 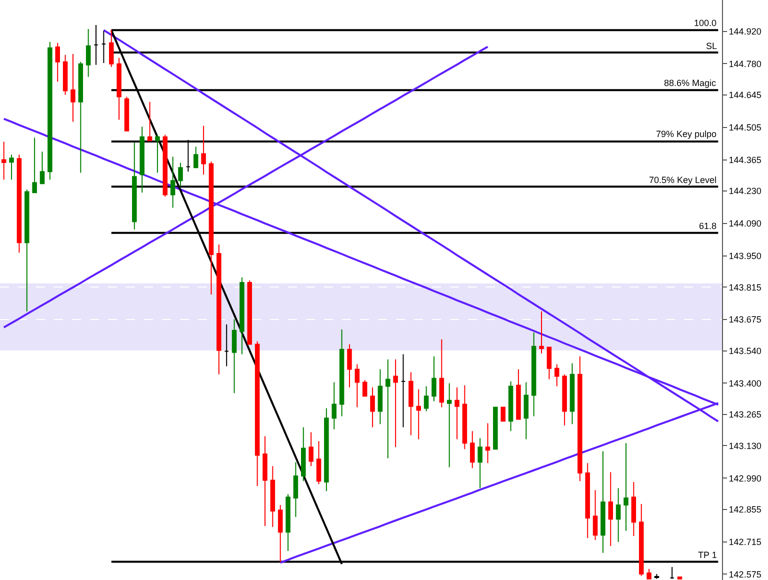 What do you see at coordinates (707, 555) in the screenshot?
I see `series-label: TP 1` at bounding box center [707, 555].